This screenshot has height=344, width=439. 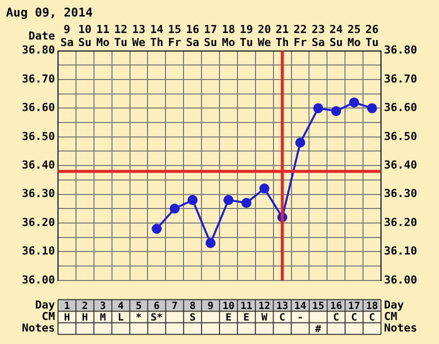 I want to click on y-tick-label: 36.50, so click(x=38, y=136).